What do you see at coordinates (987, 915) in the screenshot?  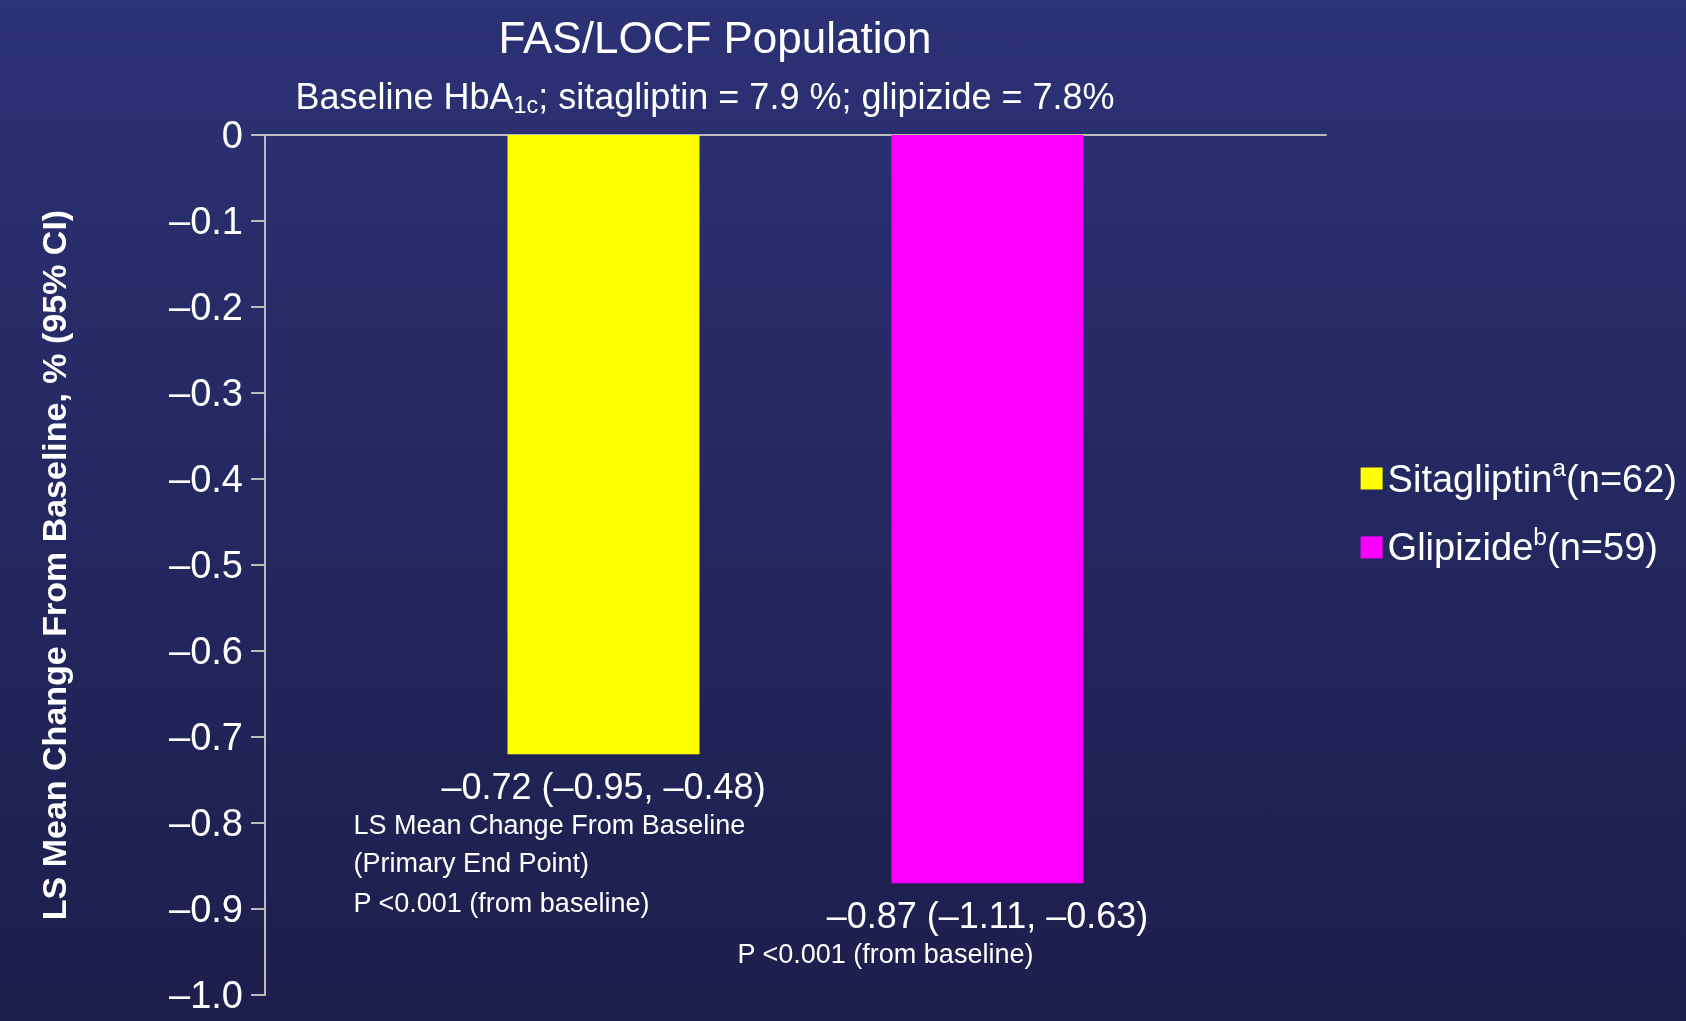 I see `data-label: –0.87 (–1.11, –0.63)` at bounding box center [987, 915].